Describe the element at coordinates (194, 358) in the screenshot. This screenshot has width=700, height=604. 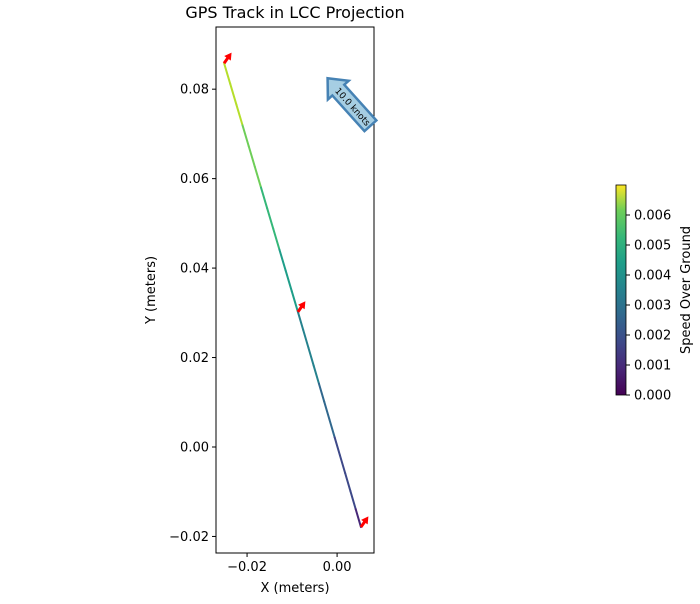
I see `y-tick-label: 0.02` at that location.